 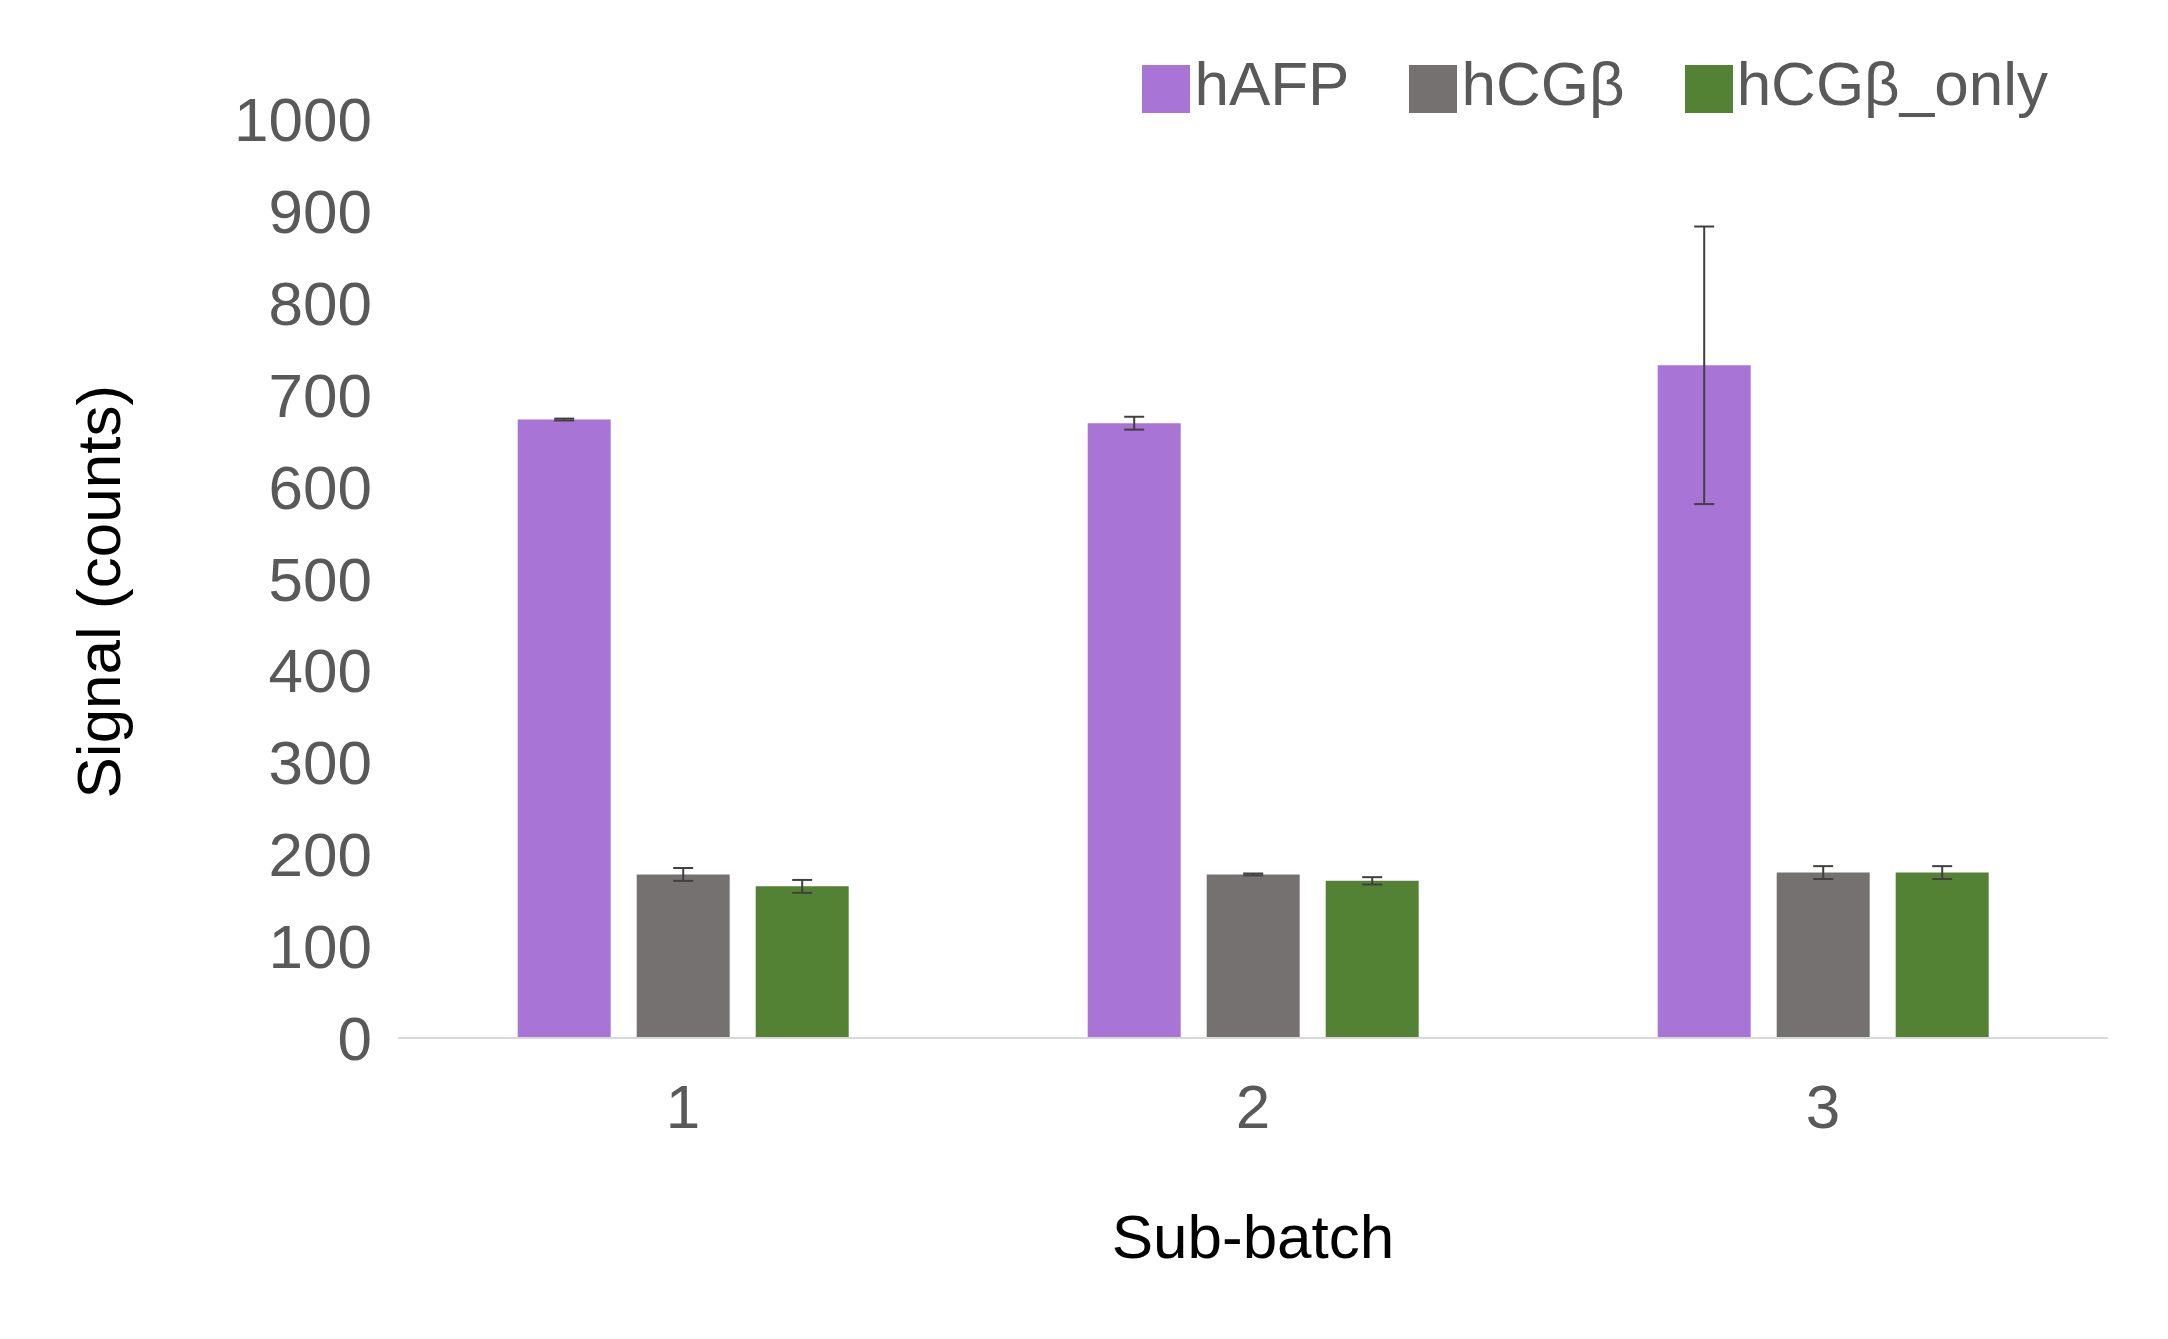 I want to click on legend-label: hCGβ, so click(x=1543, y=83).